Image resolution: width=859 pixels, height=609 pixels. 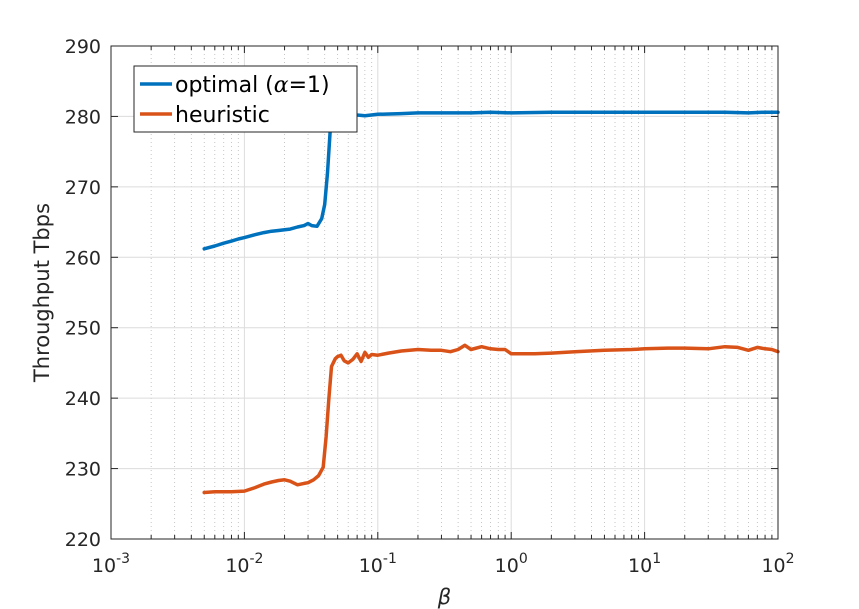 I want to click on x-tick-label: 10⁰, so click(x=511, y=564).